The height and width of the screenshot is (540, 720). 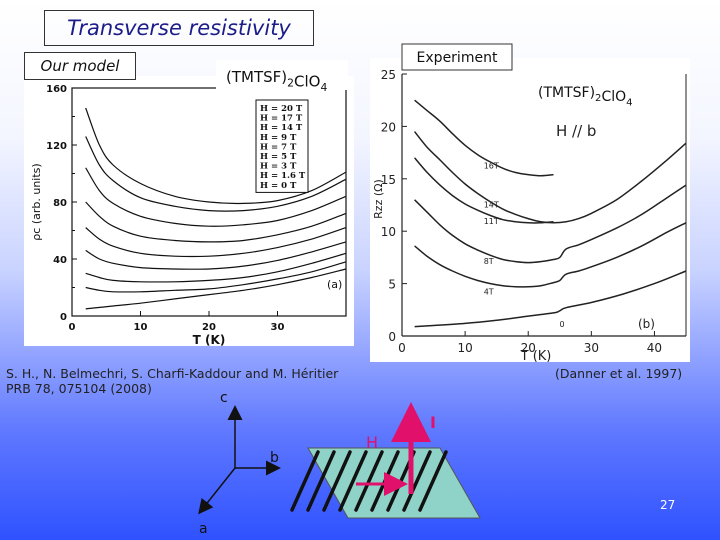 What do you see at coordinates (654, 348) in the screenshot?
I see `x-tick-label: 40` at bounding box center [654, 348].